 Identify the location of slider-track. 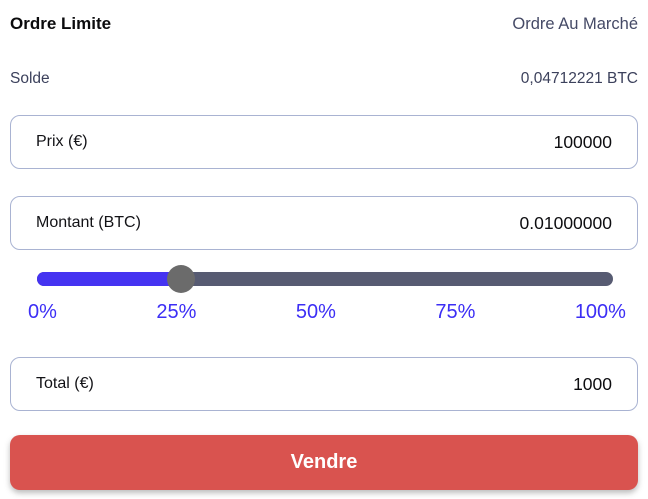
(325, 279).